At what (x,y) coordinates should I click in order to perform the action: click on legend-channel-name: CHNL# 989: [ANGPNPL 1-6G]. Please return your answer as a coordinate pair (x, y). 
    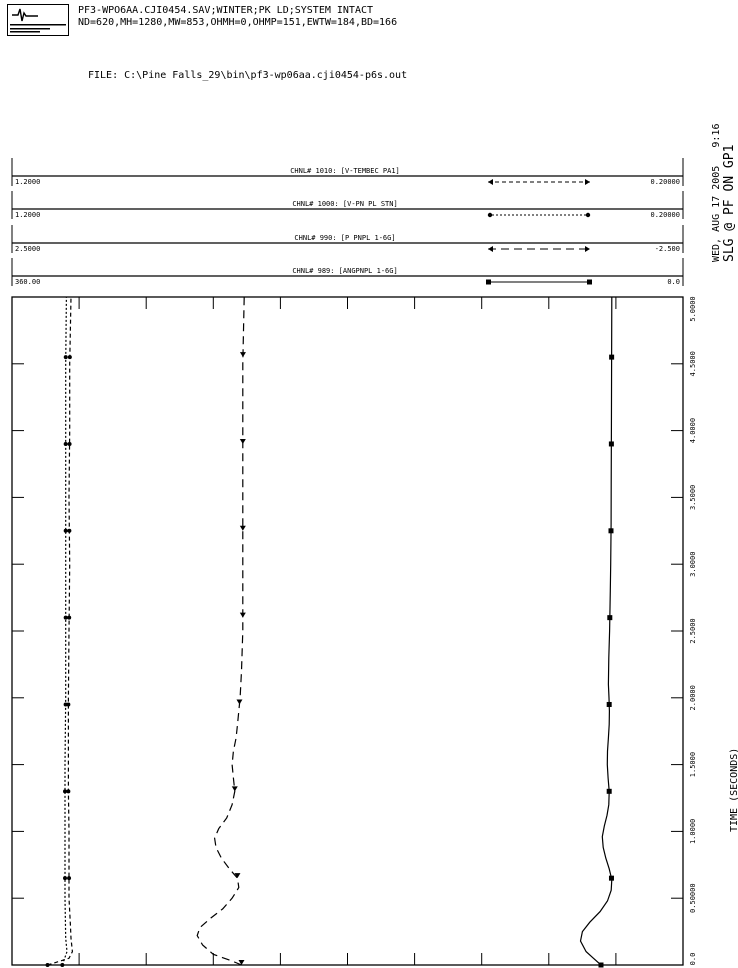
    Looking at the image, I should click on (344, 271).